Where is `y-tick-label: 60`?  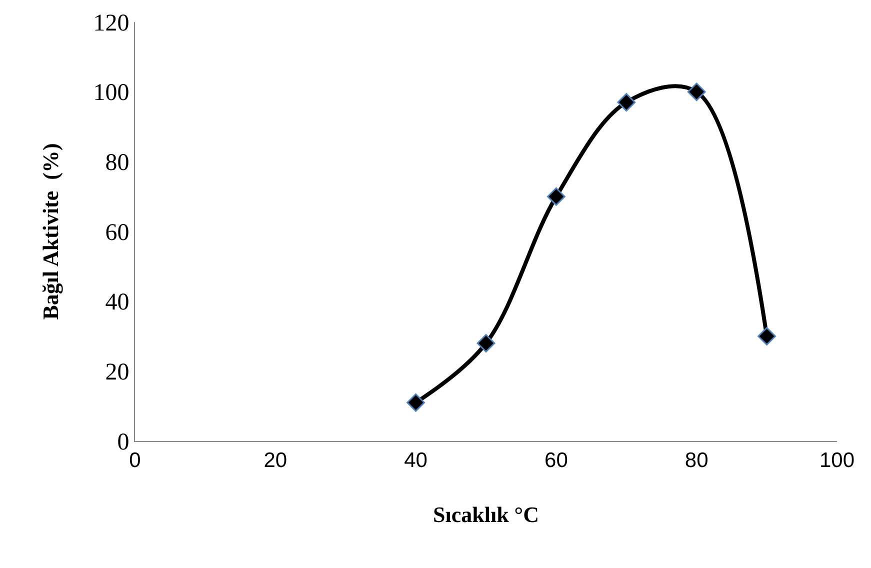
y-tick-label: 60 is located at coordinates (117, 233).